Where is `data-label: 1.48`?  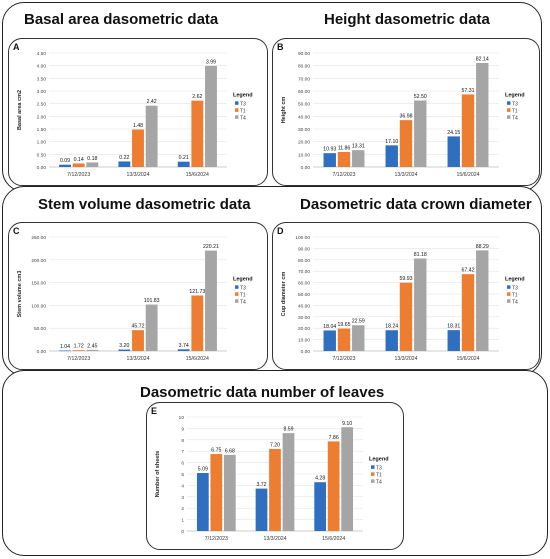
data-label: 1.48 is located at coordinates (138, 126).